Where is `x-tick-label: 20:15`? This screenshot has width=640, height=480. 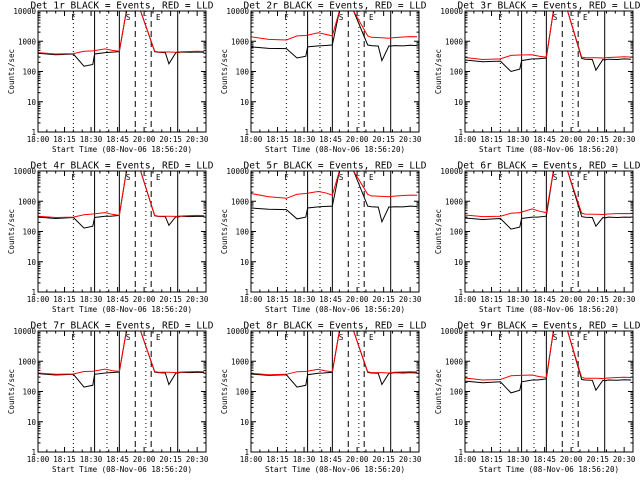 x-tick-label: 20:15 is located at coordinates (597, 459).